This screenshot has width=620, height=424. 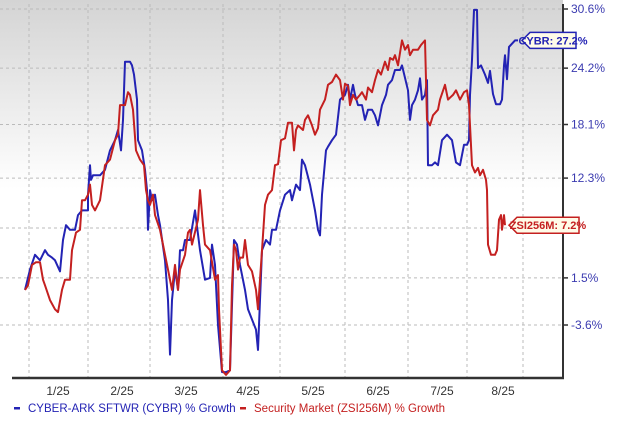 I want to click on legend-swatch-zsi, so click(x=243, y=408).